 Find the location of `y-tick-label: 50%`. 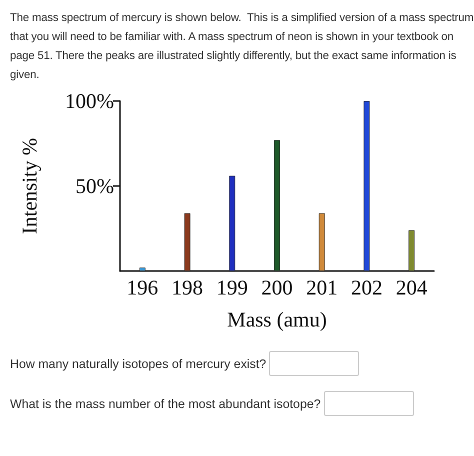

y-tick-label: 50% is located at coordinates (95, 186).